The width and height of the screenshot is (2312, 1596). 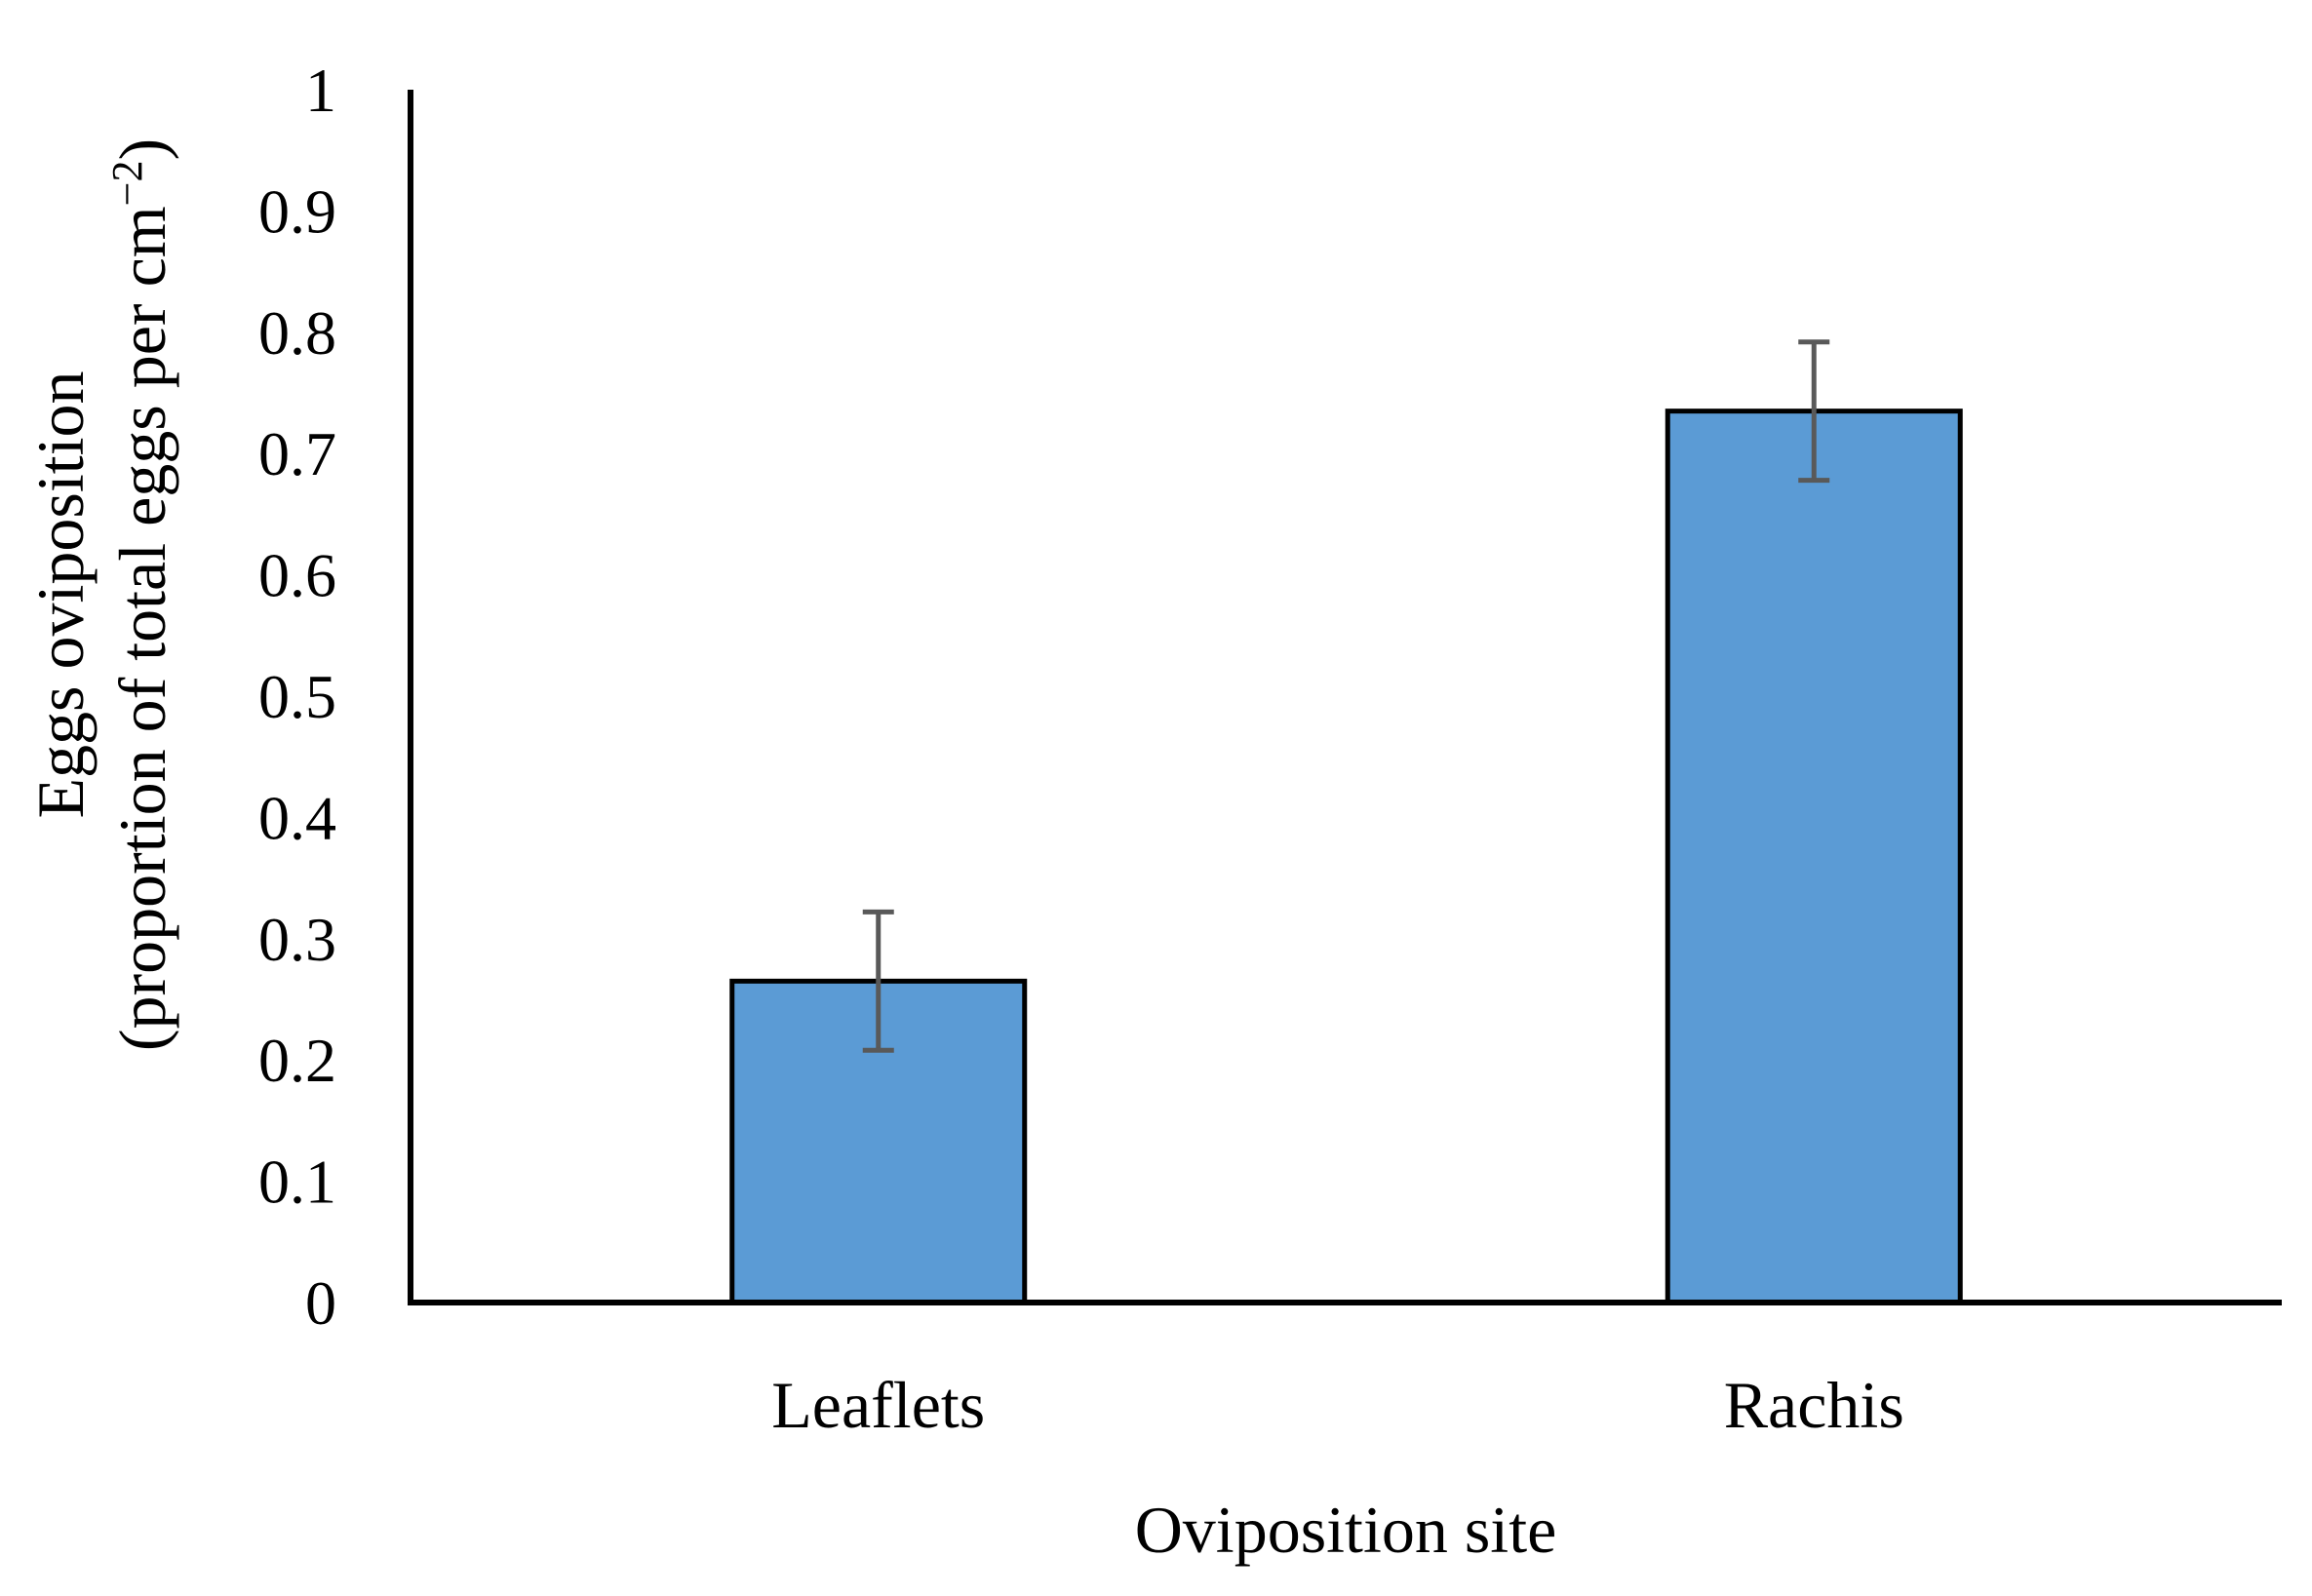 I want to click on y-tick-label: 0.8, so click(x=297, y=333).